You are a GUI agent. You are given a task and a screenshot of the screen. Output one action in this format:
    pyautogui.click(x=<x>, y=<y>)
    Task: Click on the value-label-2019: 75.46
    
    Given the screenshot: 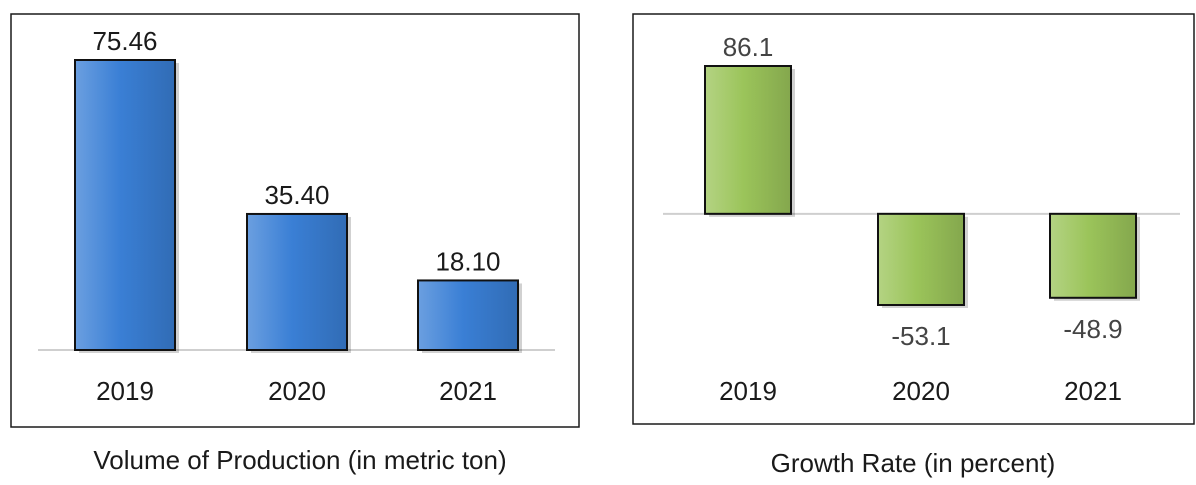 What is the action you would take?
    pyautogui.click(x=124, y=41)
    